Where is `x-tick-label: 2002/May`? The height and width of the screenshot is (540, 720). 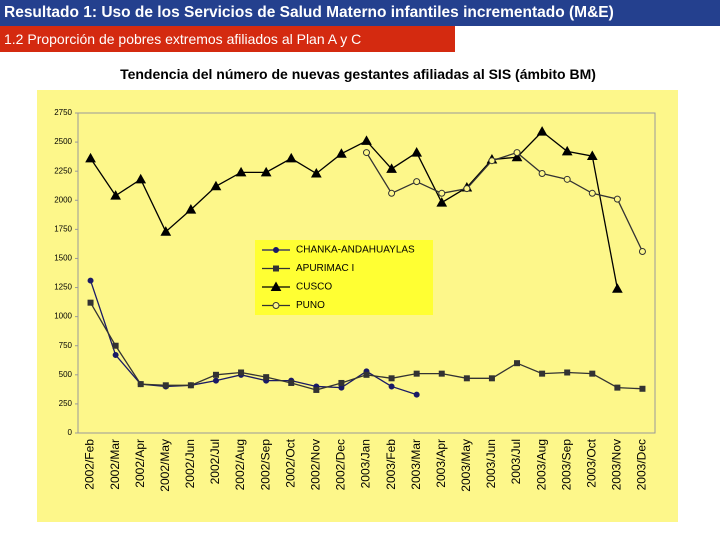
x-tick-label: 2002/May is located at coordinates (165, 465).